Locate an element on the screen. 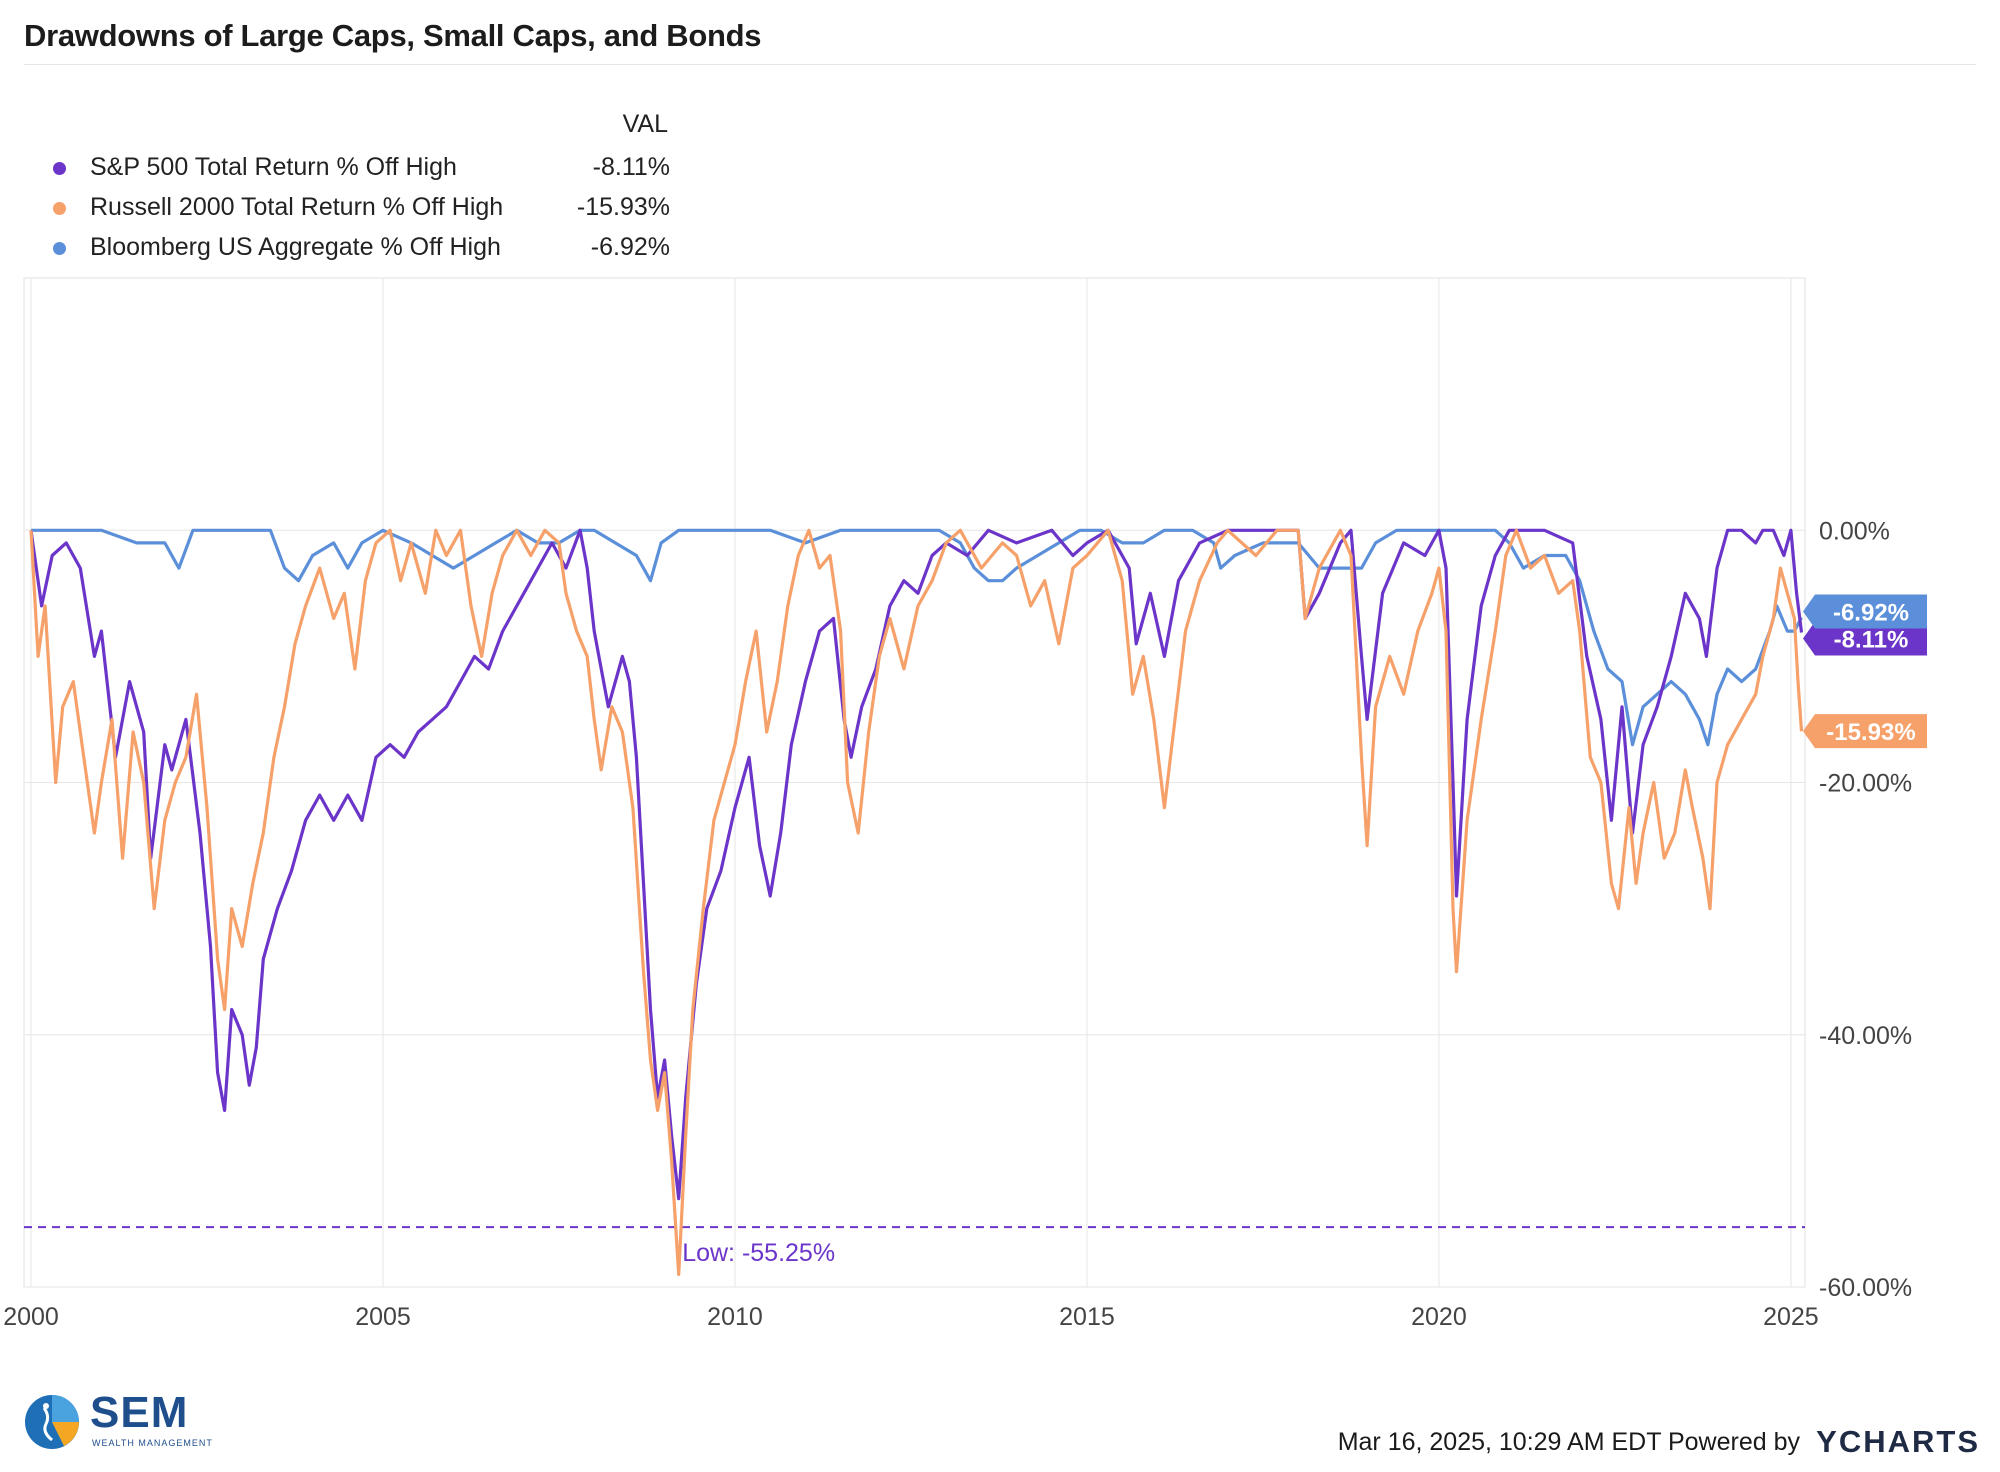  x-tick-label: 2025 is located at coordinates (1791, 1317).